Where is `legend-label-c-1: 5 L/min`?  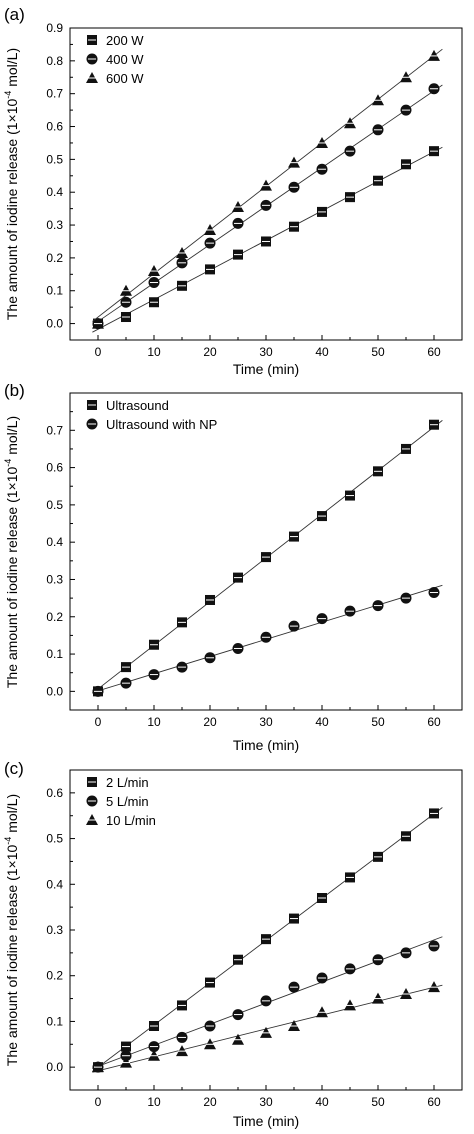 legend-label-c-1: 5 L/min is located at coordinates (127, 801).